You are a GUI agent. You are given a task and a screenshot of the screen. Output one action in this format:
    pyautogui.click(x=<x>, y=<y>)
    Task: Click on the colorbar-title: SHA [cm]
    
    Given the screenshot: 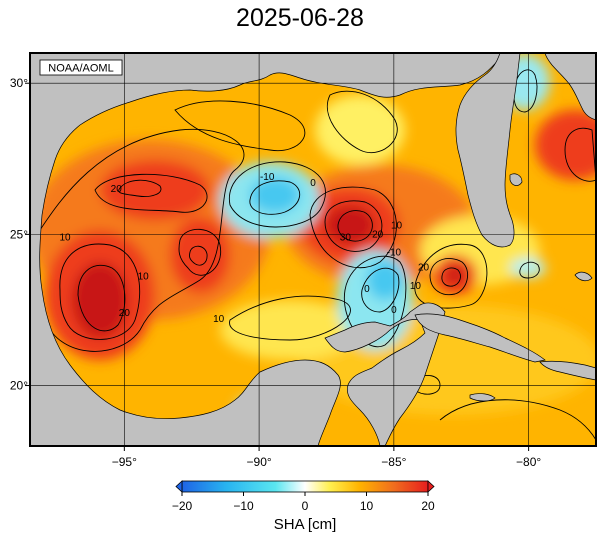 What is the action you would take?
    pyautogui.click(x=305, y=524)
    